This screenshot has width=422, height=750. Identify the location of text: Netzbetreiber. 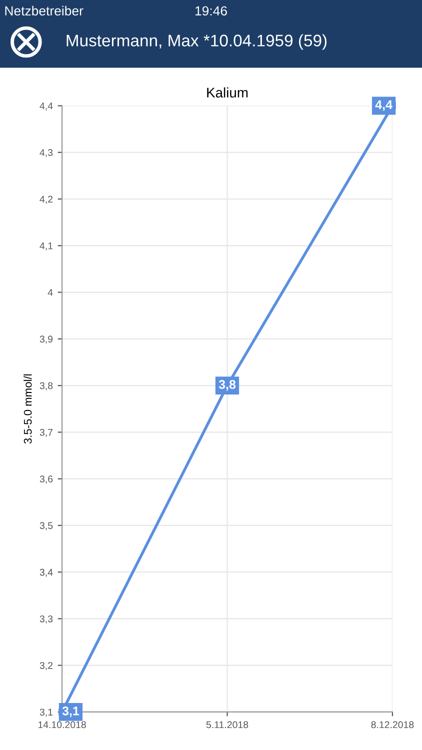
(44, 11).